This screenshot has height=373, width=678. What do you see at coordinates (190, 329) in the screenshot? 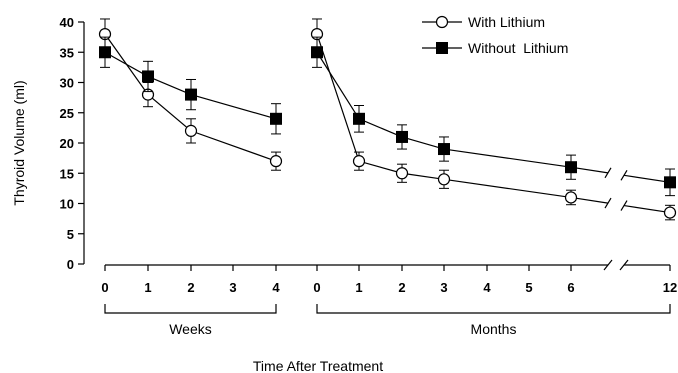
I see `panel-label-weeks: Weeks` at bounding box center [190, 329].